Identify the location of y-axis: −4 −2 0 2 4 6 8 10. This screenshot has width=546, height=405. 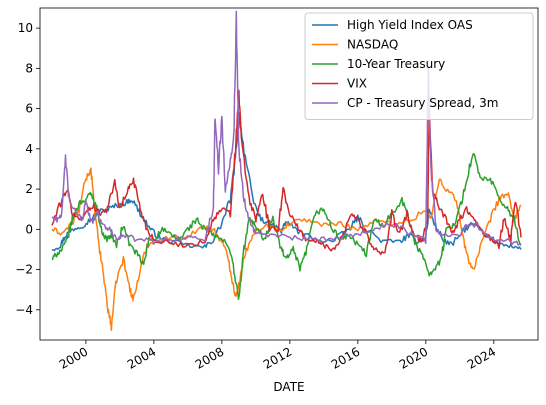
(27, 169).